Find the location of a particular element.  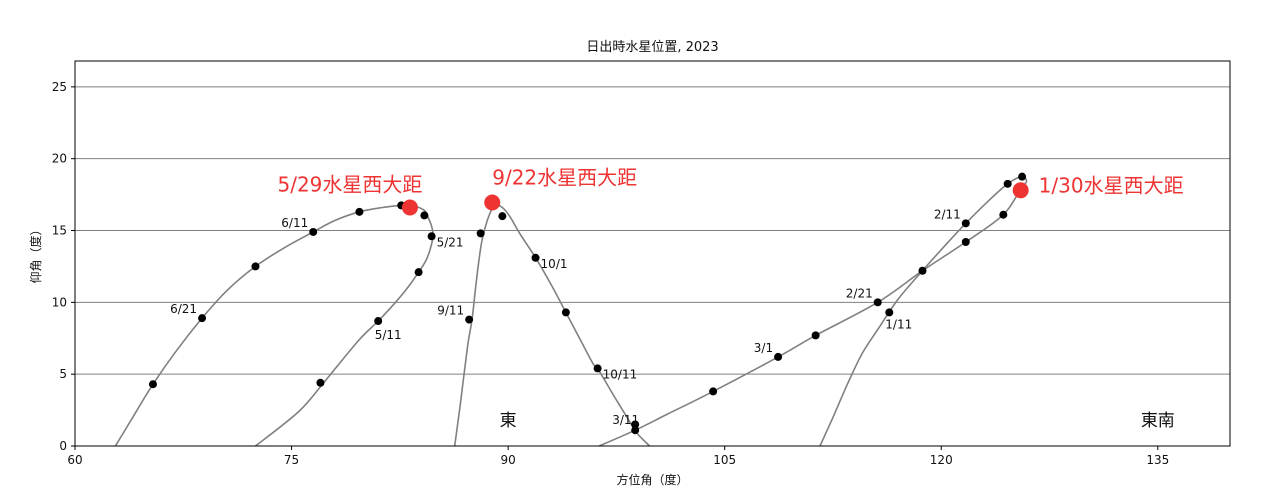

date-label: 2/11 is located at coordinates (947, 214).